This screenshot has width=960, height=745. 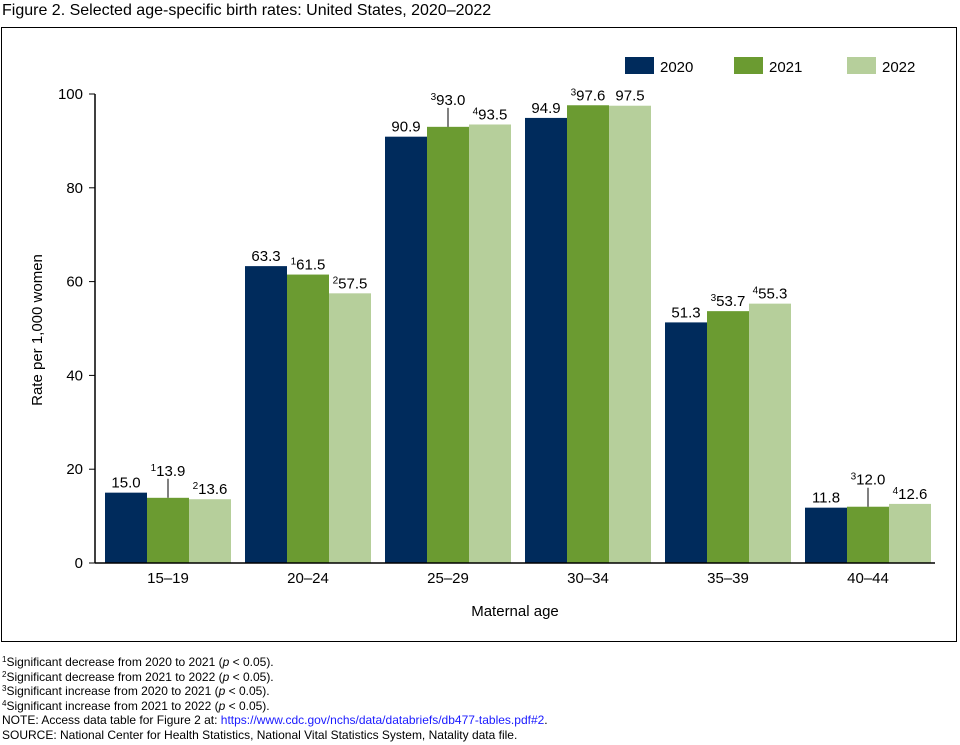 I want to click on x-tick-label: 20–24, so click(x=308, y=578).